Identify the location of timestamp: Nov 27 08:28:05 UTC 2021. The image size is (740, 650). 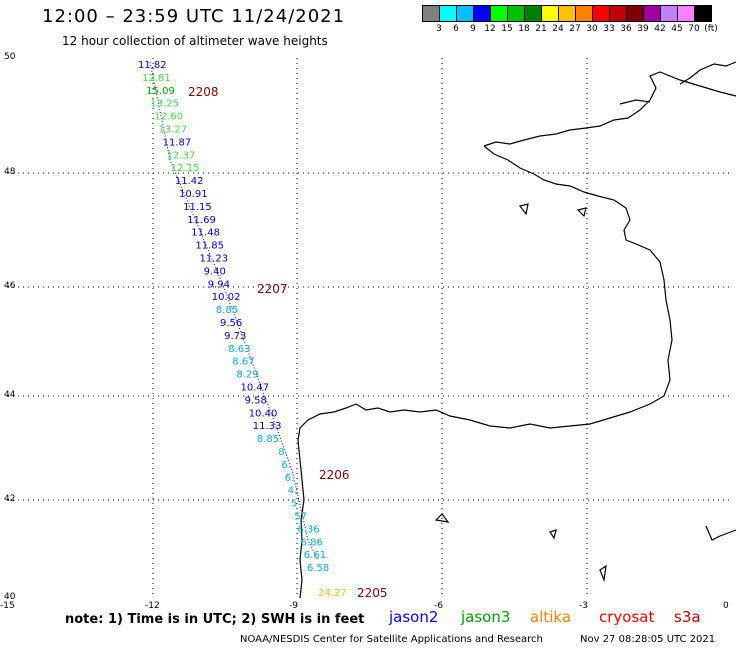
(648, 639).